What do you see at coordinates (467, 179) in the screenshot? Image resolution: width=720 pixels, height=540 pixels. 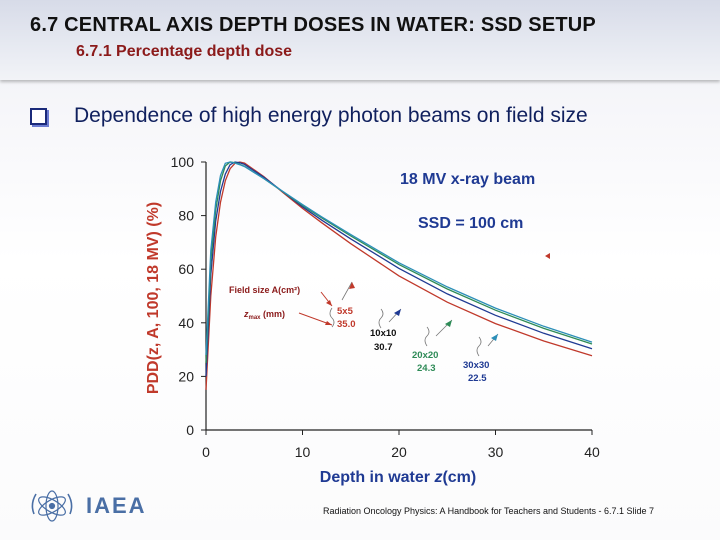 I see `chart-title: 18 MV x-ray beam` at bounding box center [467, 179].